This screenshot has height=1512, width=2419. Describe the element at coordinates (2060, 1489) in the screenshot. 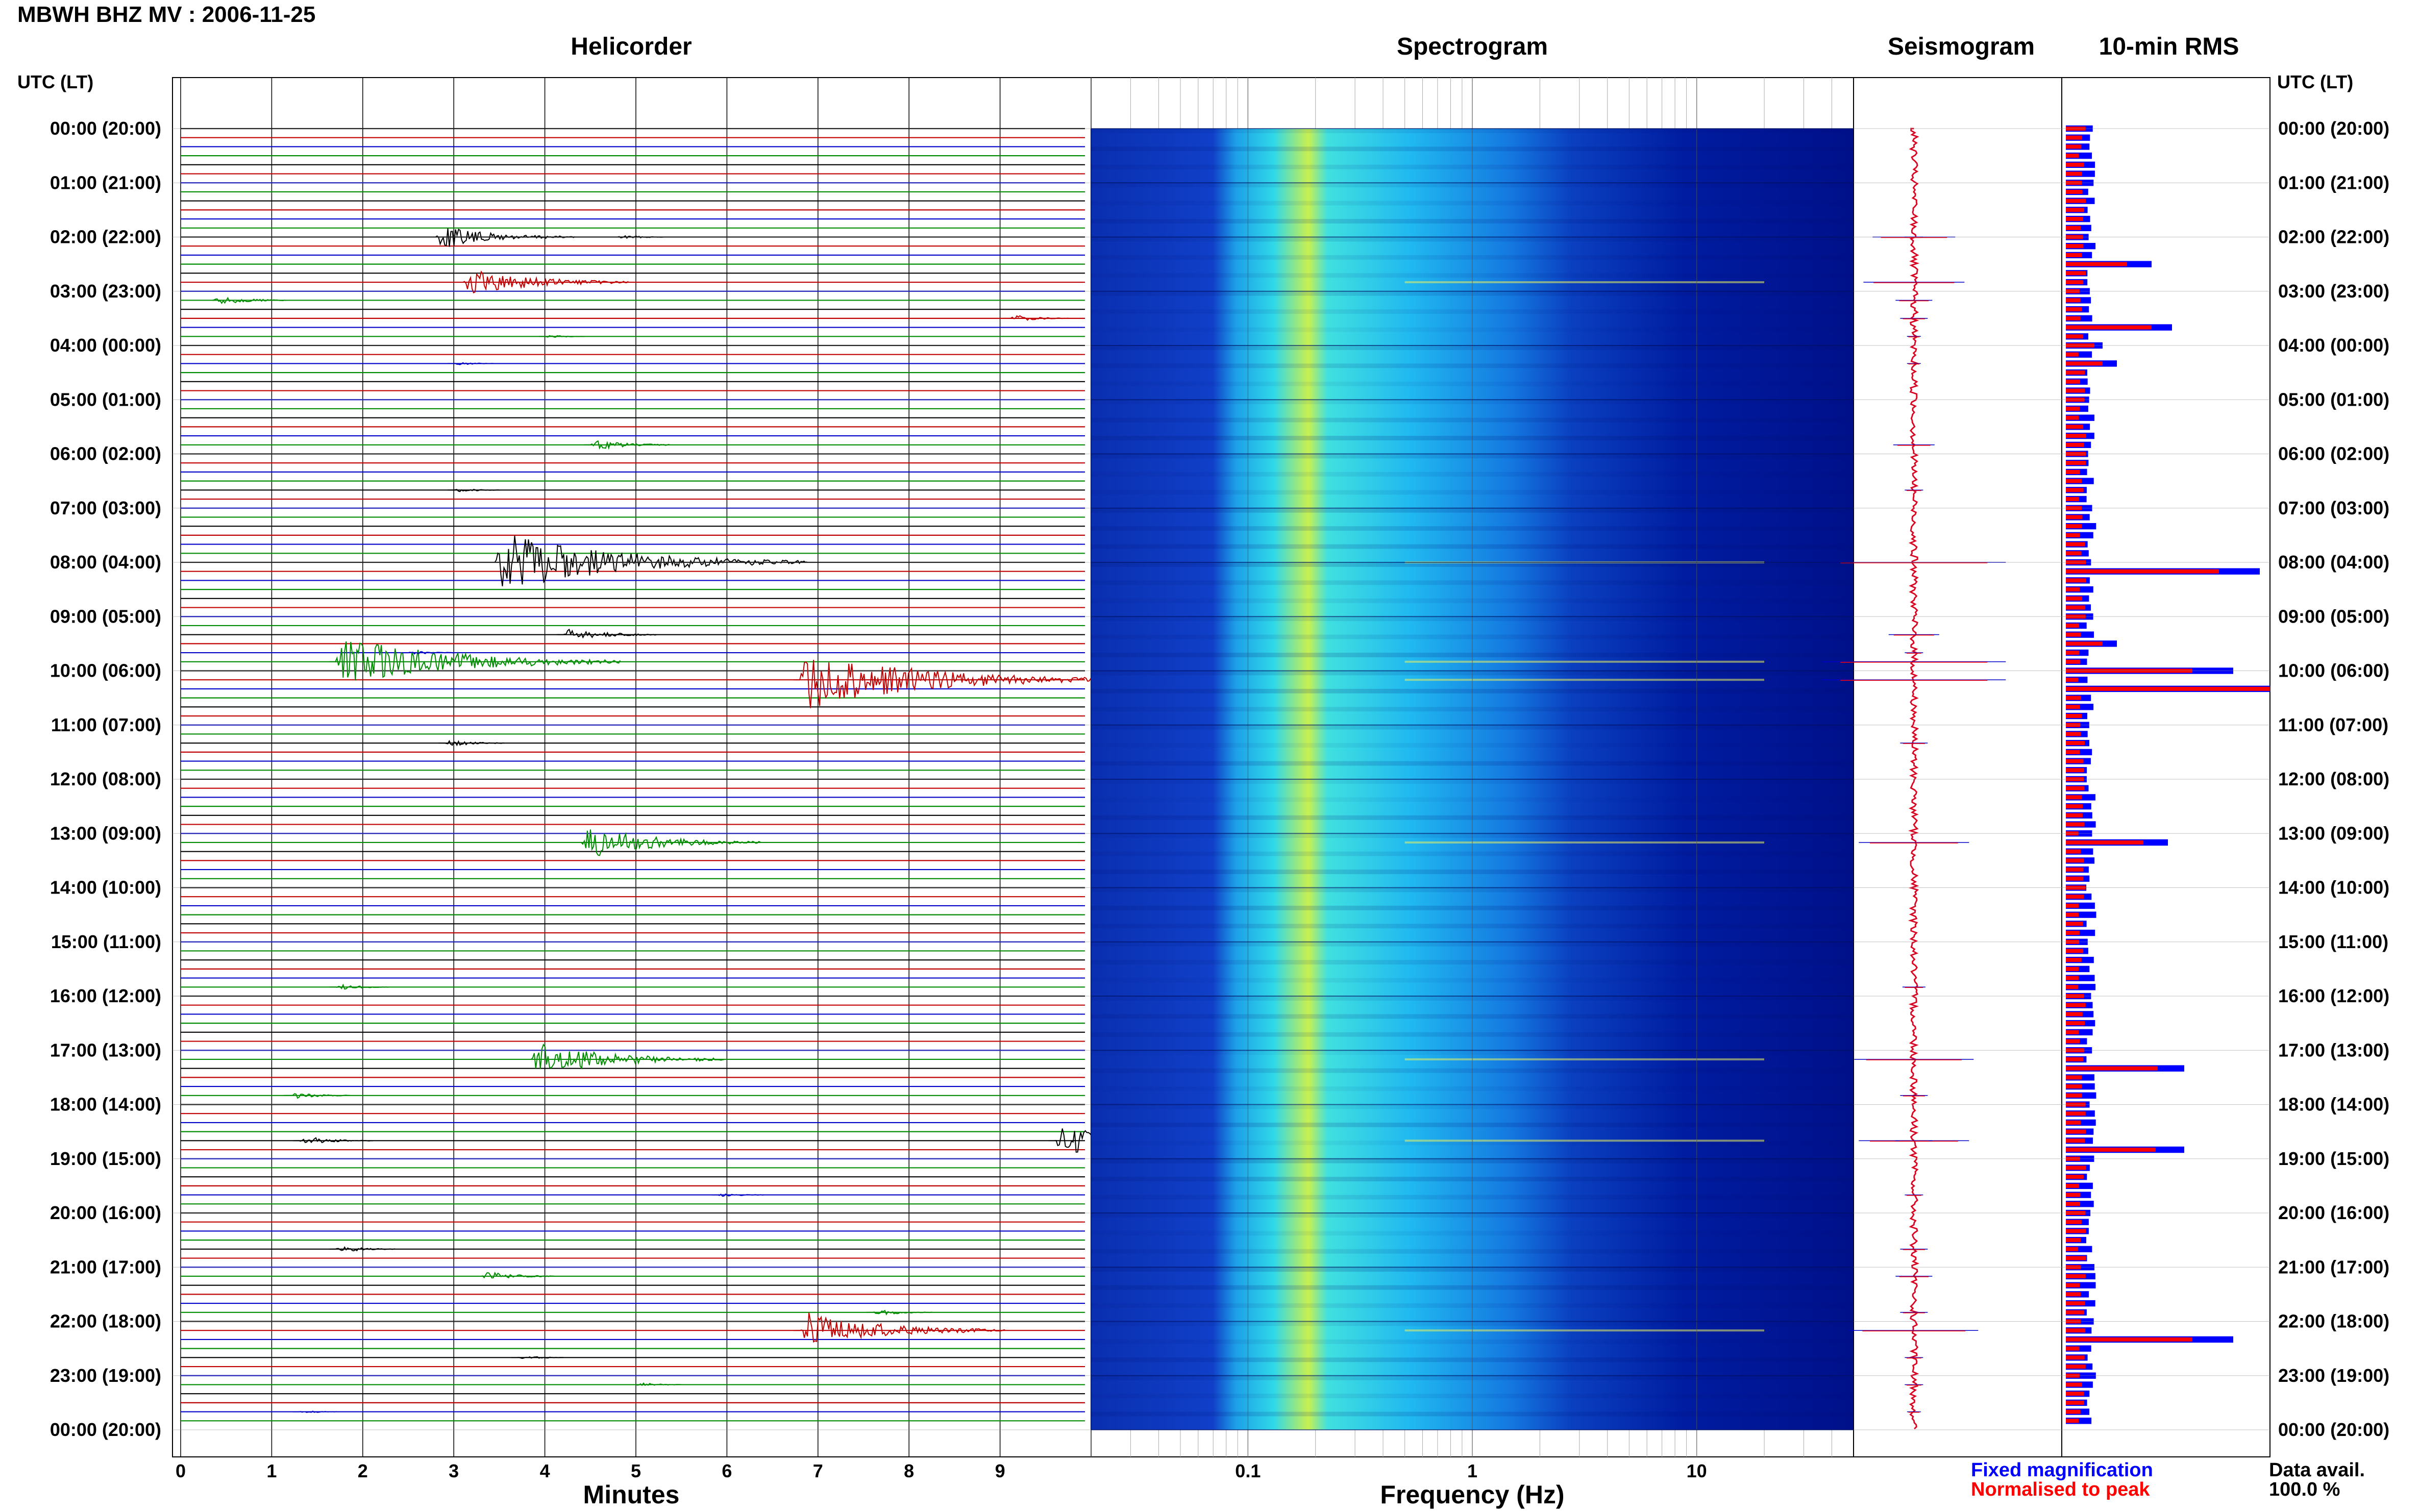

I see `legend-normalised-to-peak: Normalised to peak` at that location.